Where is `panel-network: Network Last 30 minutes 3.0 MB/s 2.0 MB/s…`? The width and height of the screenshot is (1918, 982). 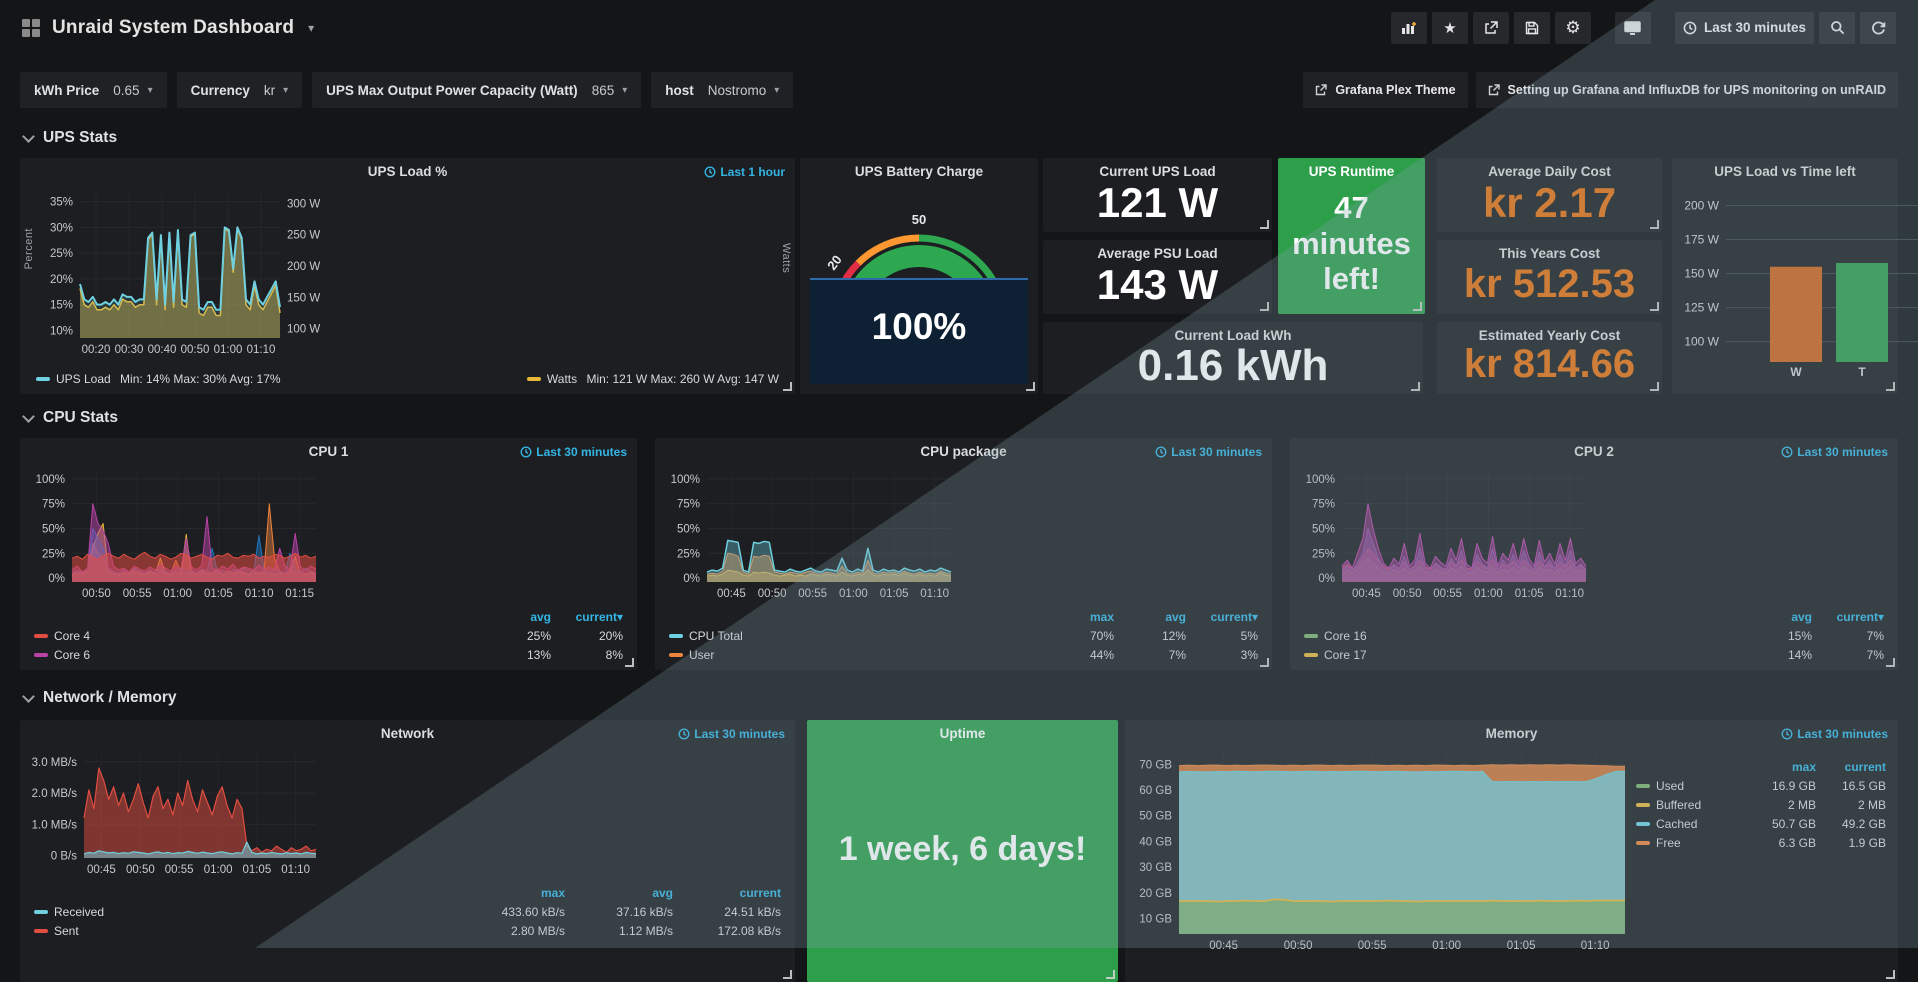
panel-network: Network Last 30 minutes 3.0 MB/s 2.0 MB/s… is located at coordinates (407, 851).